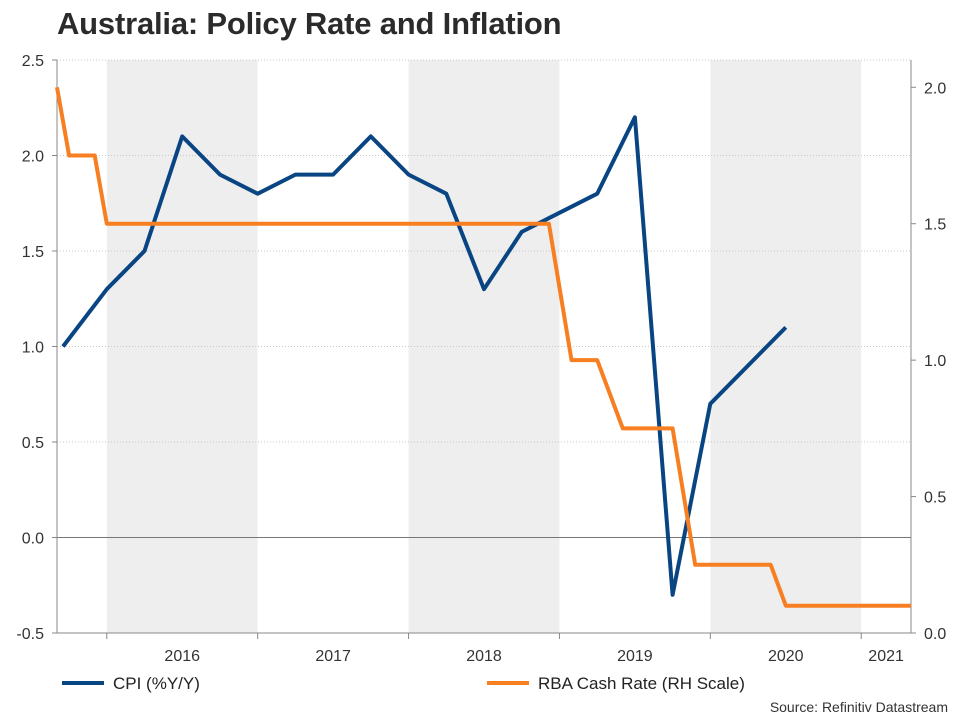 The width and height of the screenshot is (960, 720). I want to click on y-left-tick-label: 1.0, so click(33, 348).